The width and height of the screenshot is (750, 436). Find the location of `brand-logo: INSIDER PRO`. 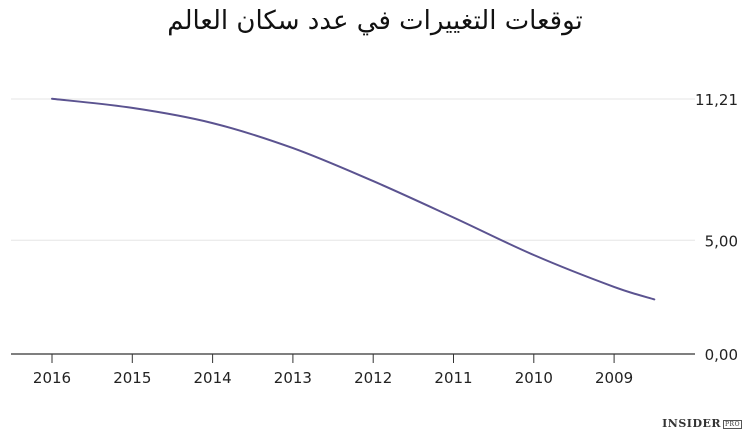

brand-logo: INSIDER PRO is located at coordinates (702, 423).